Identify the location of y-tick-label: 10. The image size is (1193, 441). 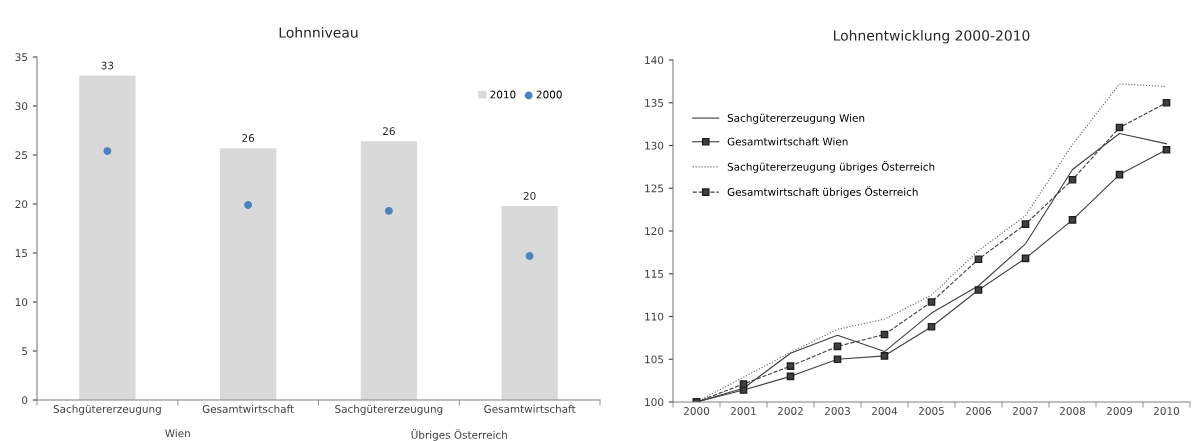
(21, 302).